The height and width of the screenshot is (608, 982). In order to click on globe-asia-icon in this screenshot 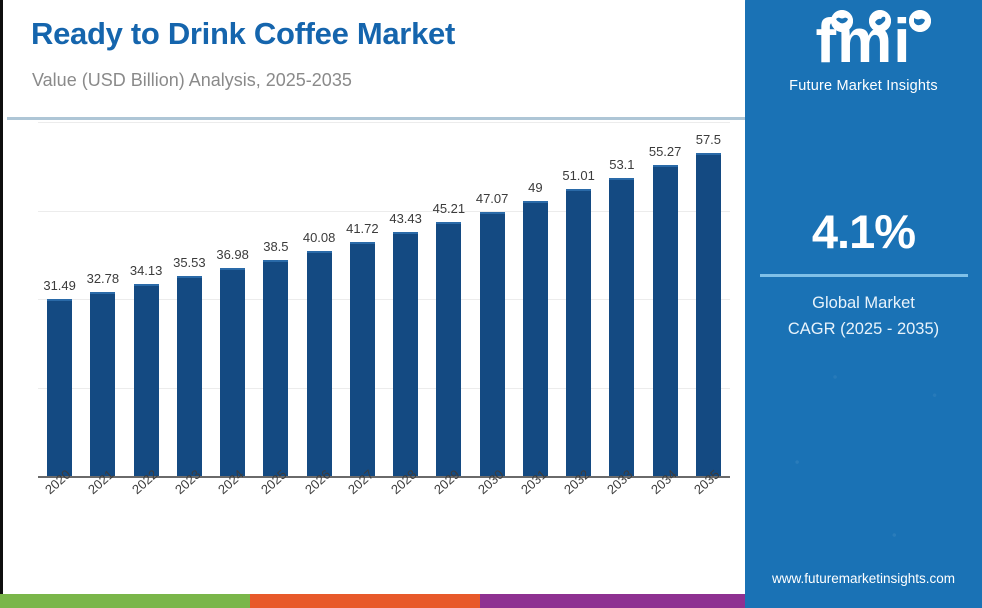, I will do `click(879, 21)`.